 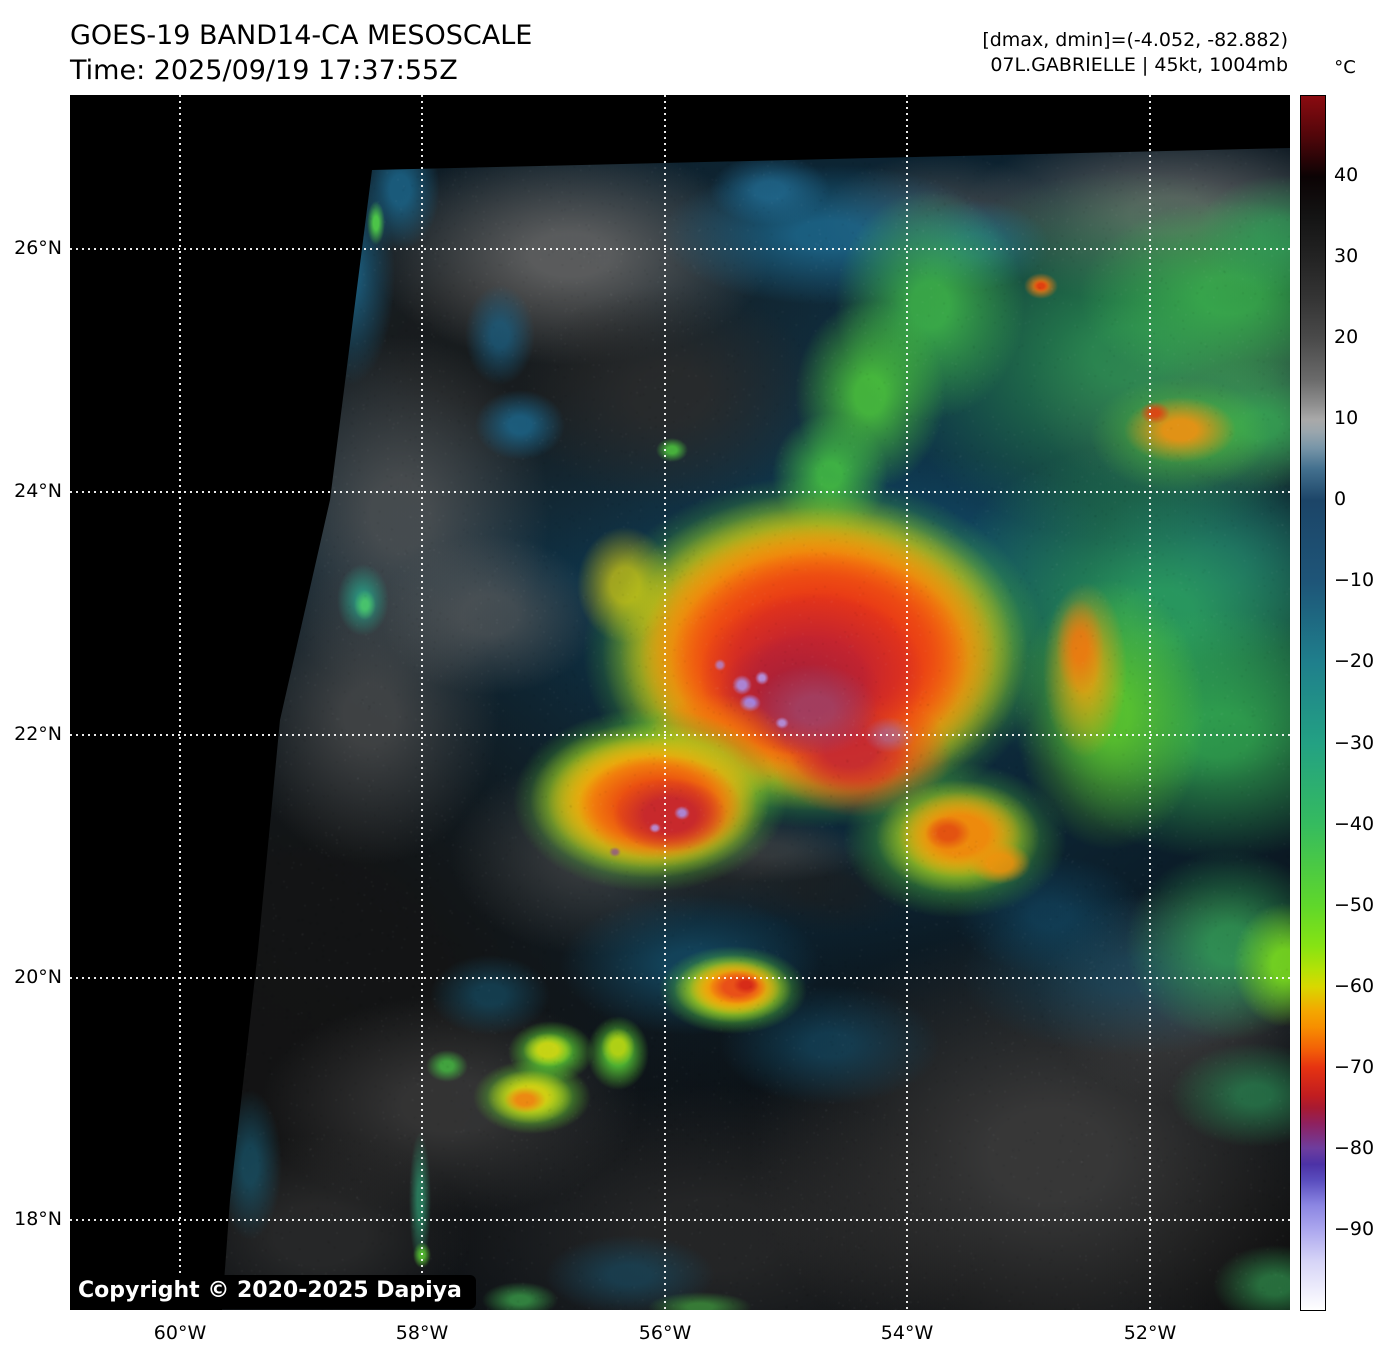 I want to click on colorbar-tick-label: 10, so click(x=1346, y=418).